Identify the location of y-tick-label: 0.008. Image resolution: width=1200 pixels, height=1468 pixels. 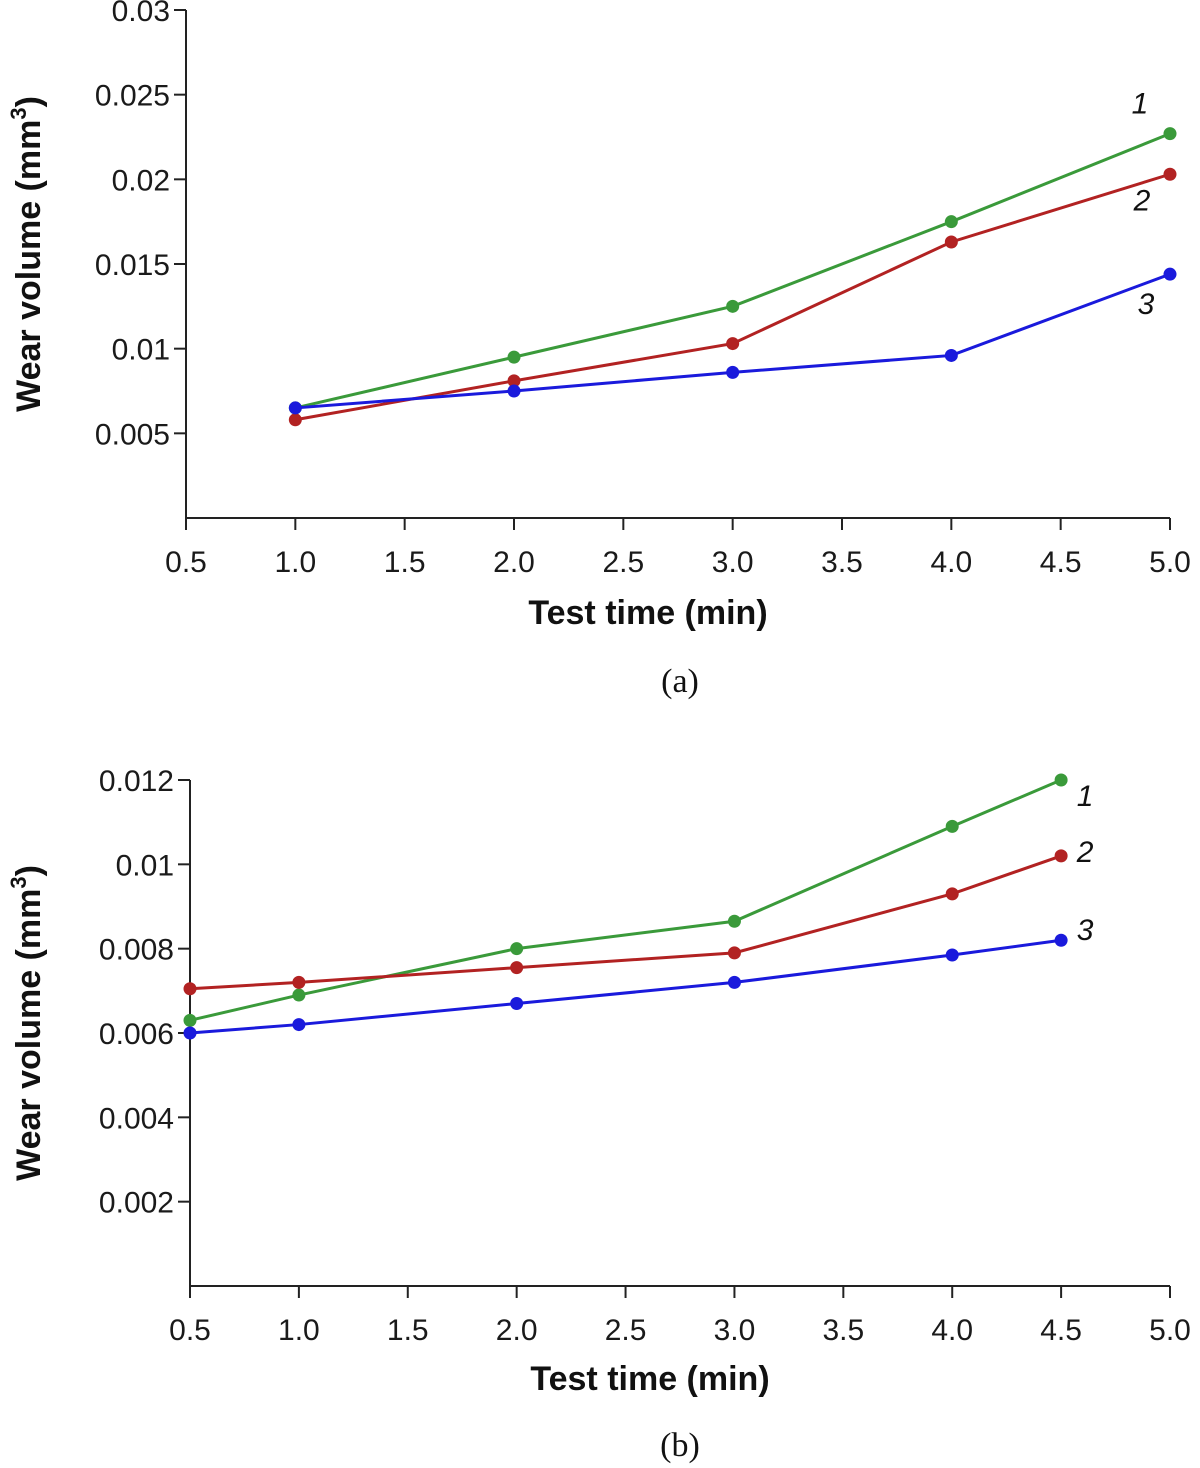
(136, 950).